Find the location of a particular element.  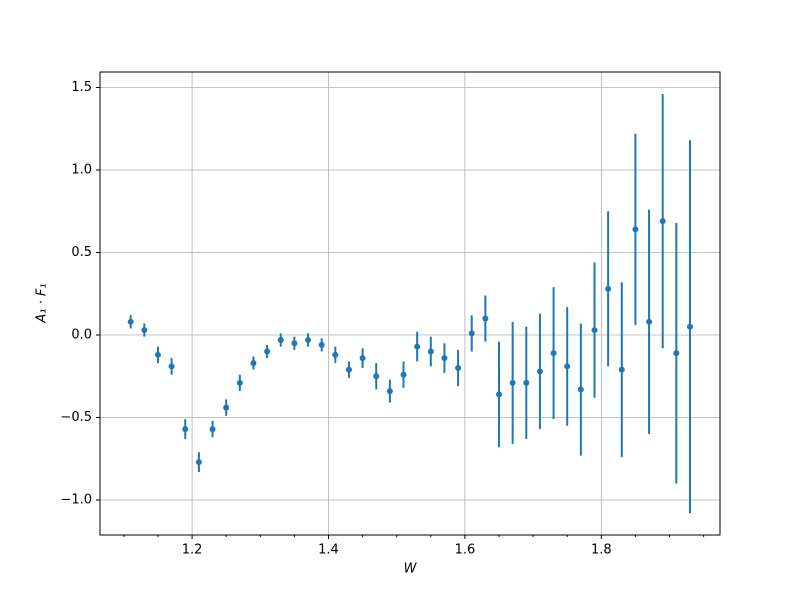

y-tick-label: 0.5 is located at coordinates (81, 252).